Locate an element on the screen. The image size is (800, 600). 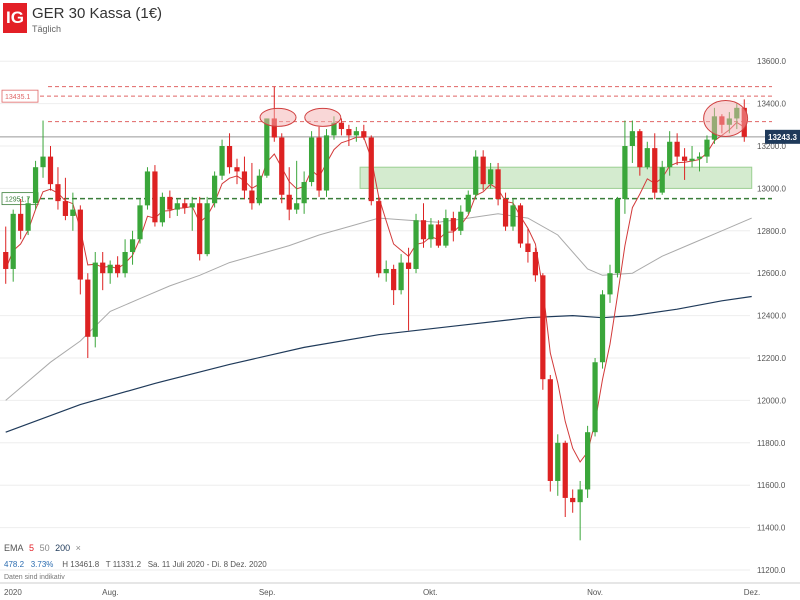
y-tick-label: 11800.0 is located at coordinates (771, 443).